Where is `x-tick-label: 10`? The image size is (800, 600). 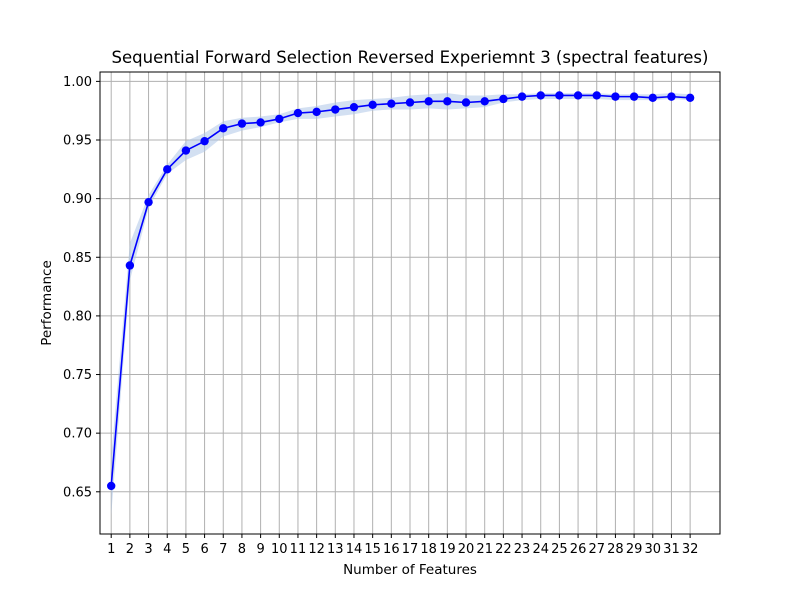 x-tick-label: 10 is located at coordinates (279, 549).